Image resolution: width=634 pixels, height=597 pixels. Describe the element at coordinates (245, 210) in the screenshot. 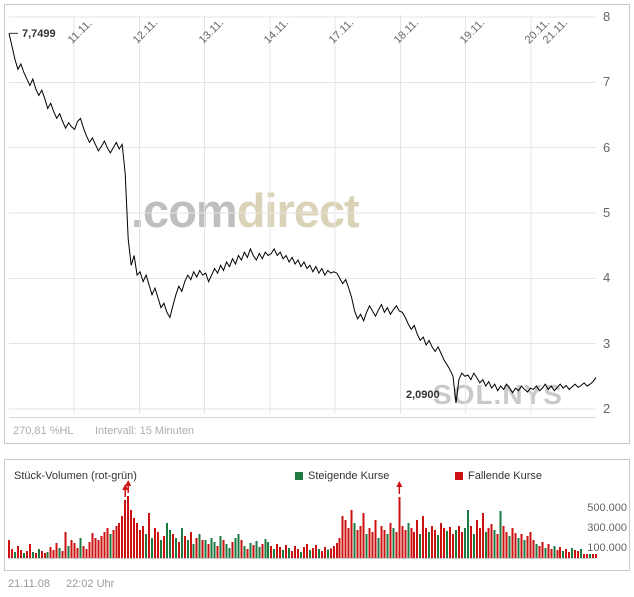

I see `comdirect-watermark: .comdirect` at that location.